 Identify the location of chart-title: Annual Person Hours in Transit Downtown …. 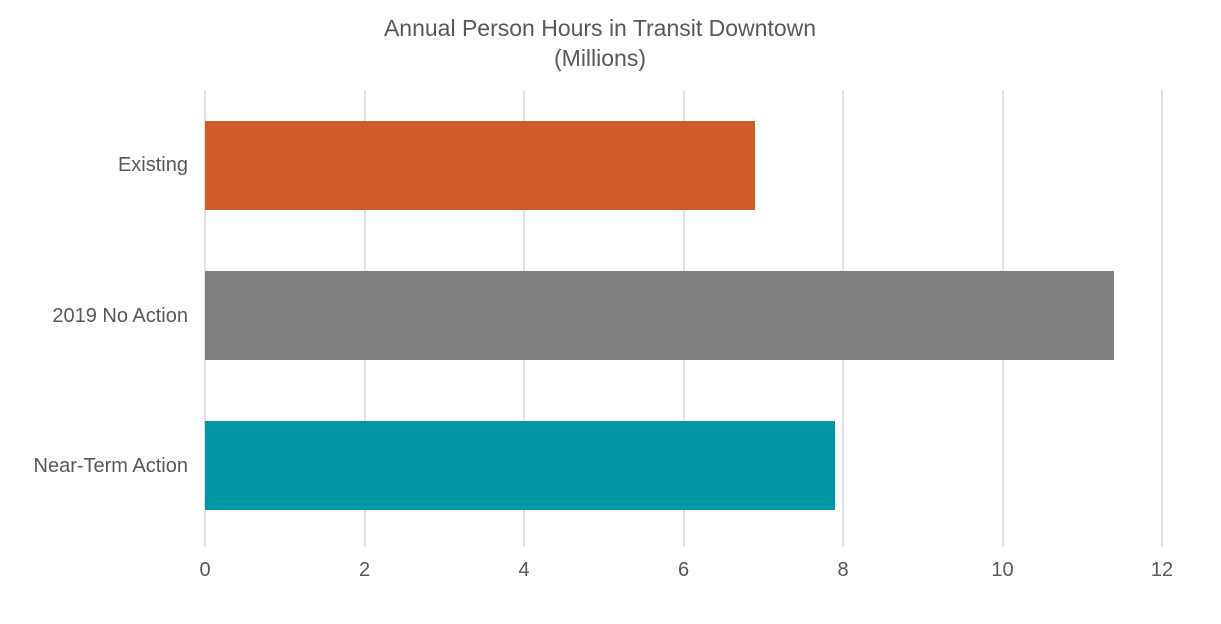
(600, 43).